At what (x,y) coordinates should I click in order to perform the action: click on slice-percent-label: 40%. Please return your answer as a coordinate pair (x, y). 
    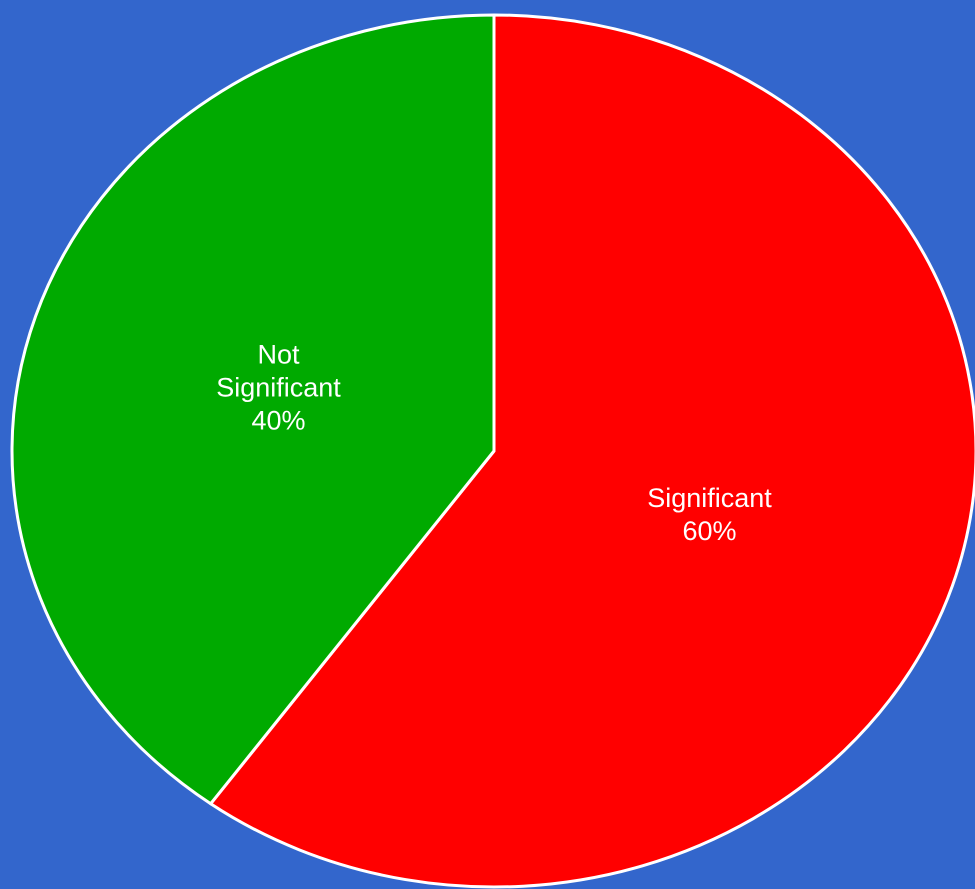
    Looking at the image, I should click on (278, 421).